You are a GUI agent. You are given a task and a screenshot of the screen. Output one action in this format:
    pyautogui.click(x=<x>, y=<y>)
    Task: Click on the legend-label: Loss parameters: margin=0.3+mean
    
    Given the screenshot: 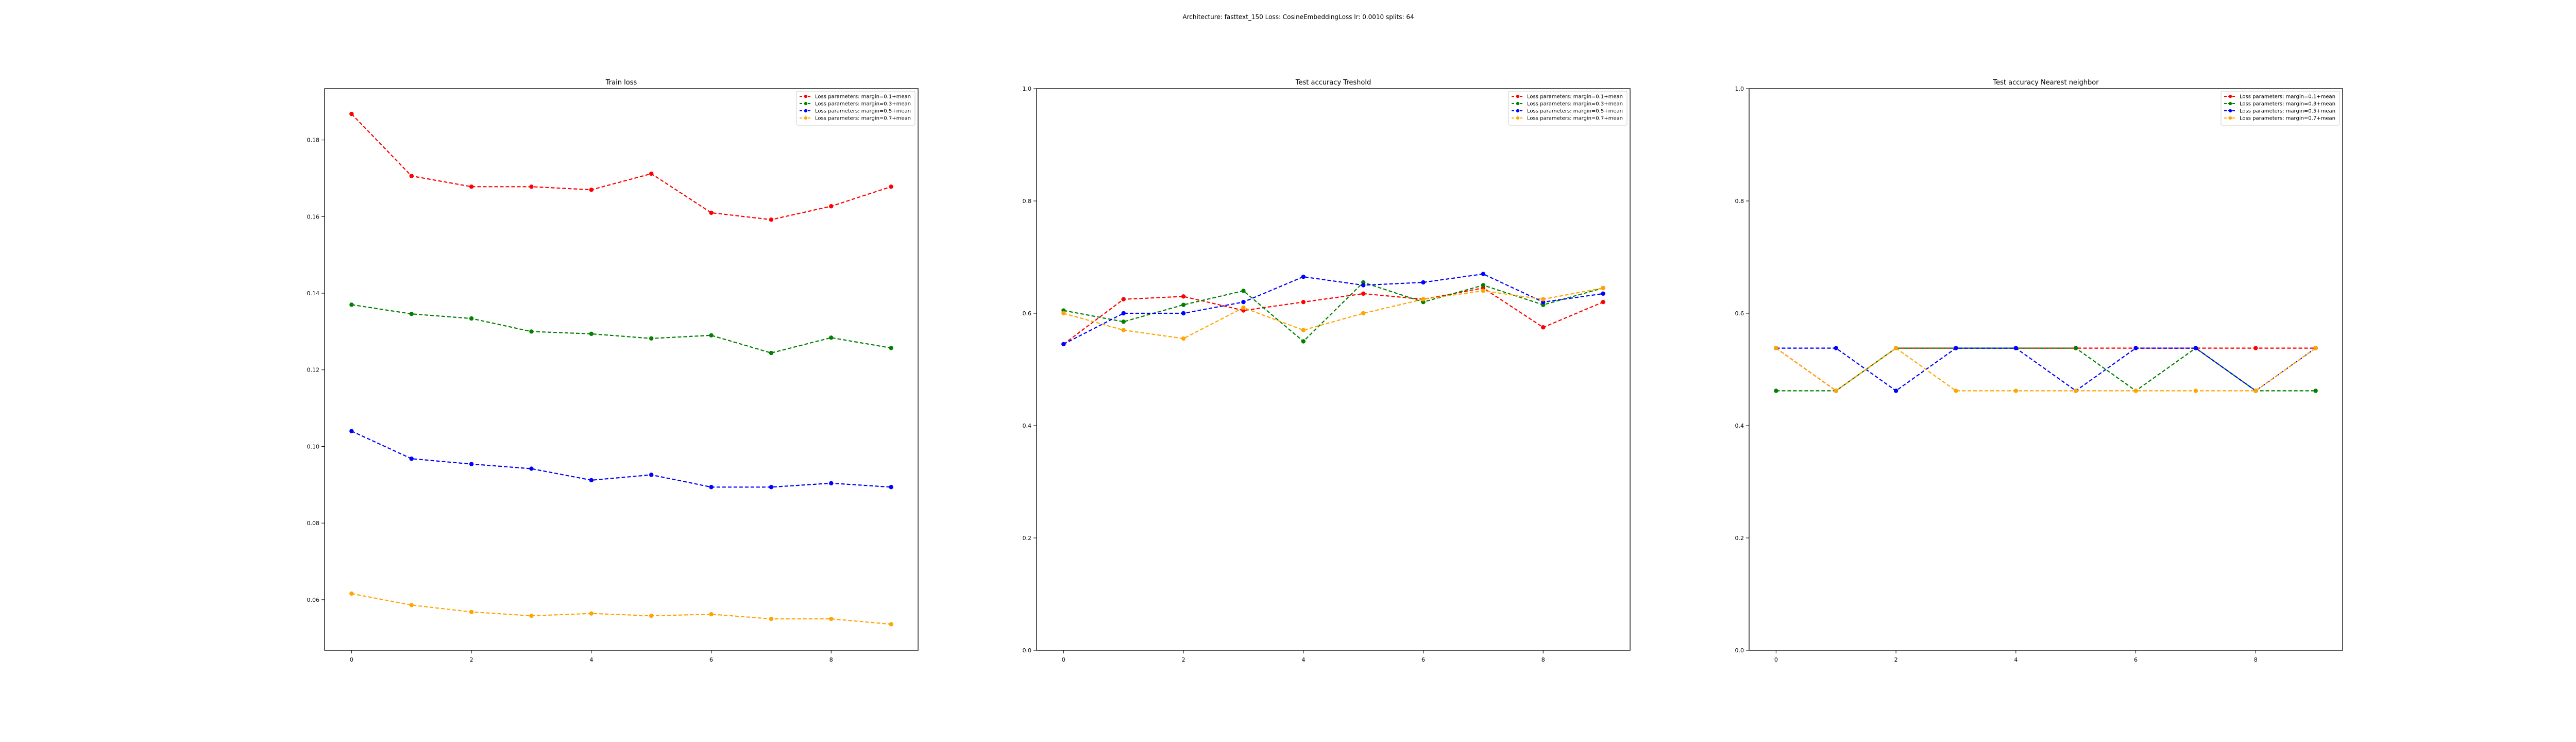 What is the action you would take?
    pyautogui.click(x=863, y=104)
    